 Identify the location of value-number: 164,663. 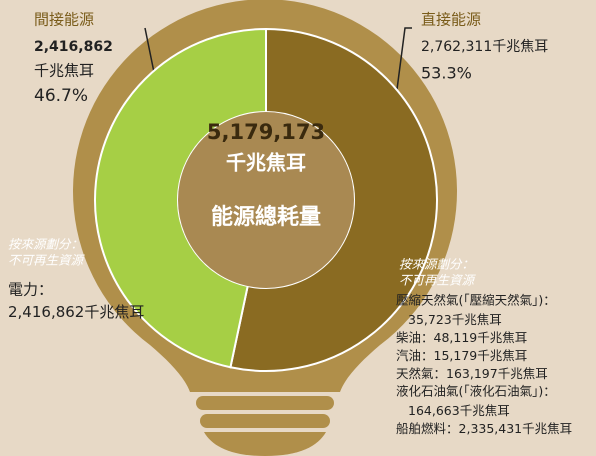
(434, 410).